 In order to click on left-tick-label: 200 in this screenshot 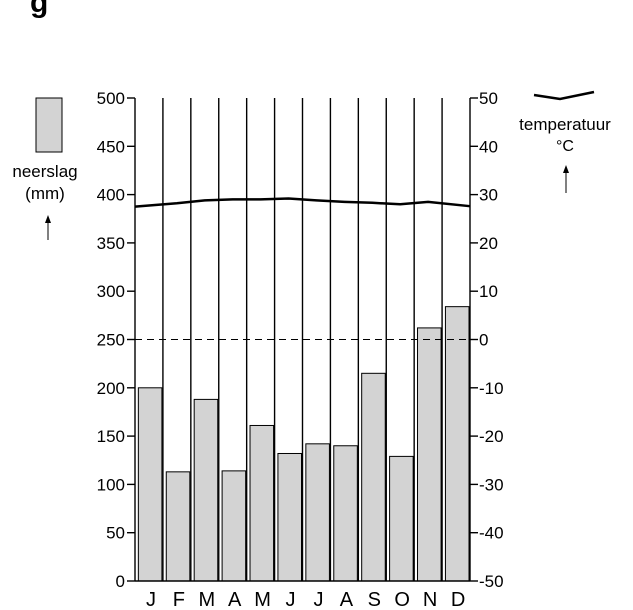, I will do `click(111, 388)`.